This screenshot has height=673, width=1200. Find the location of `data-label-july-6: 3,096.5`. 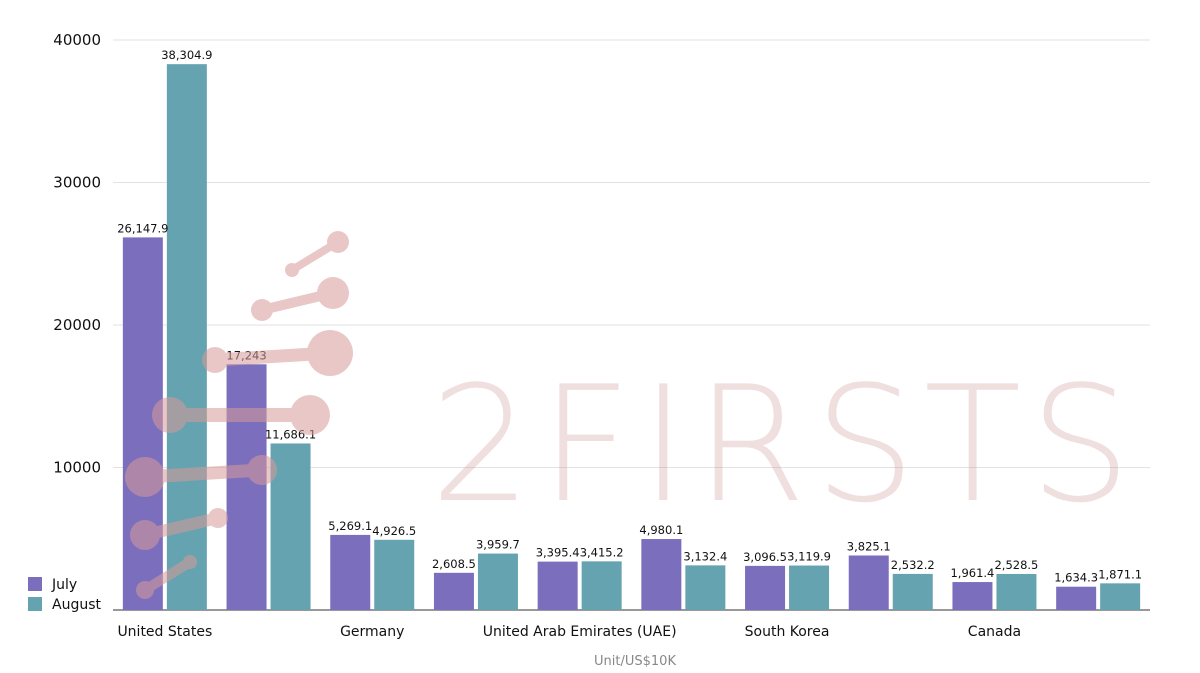

data-label-july-6: 3,096.5 is located at coordinates (765, 557).